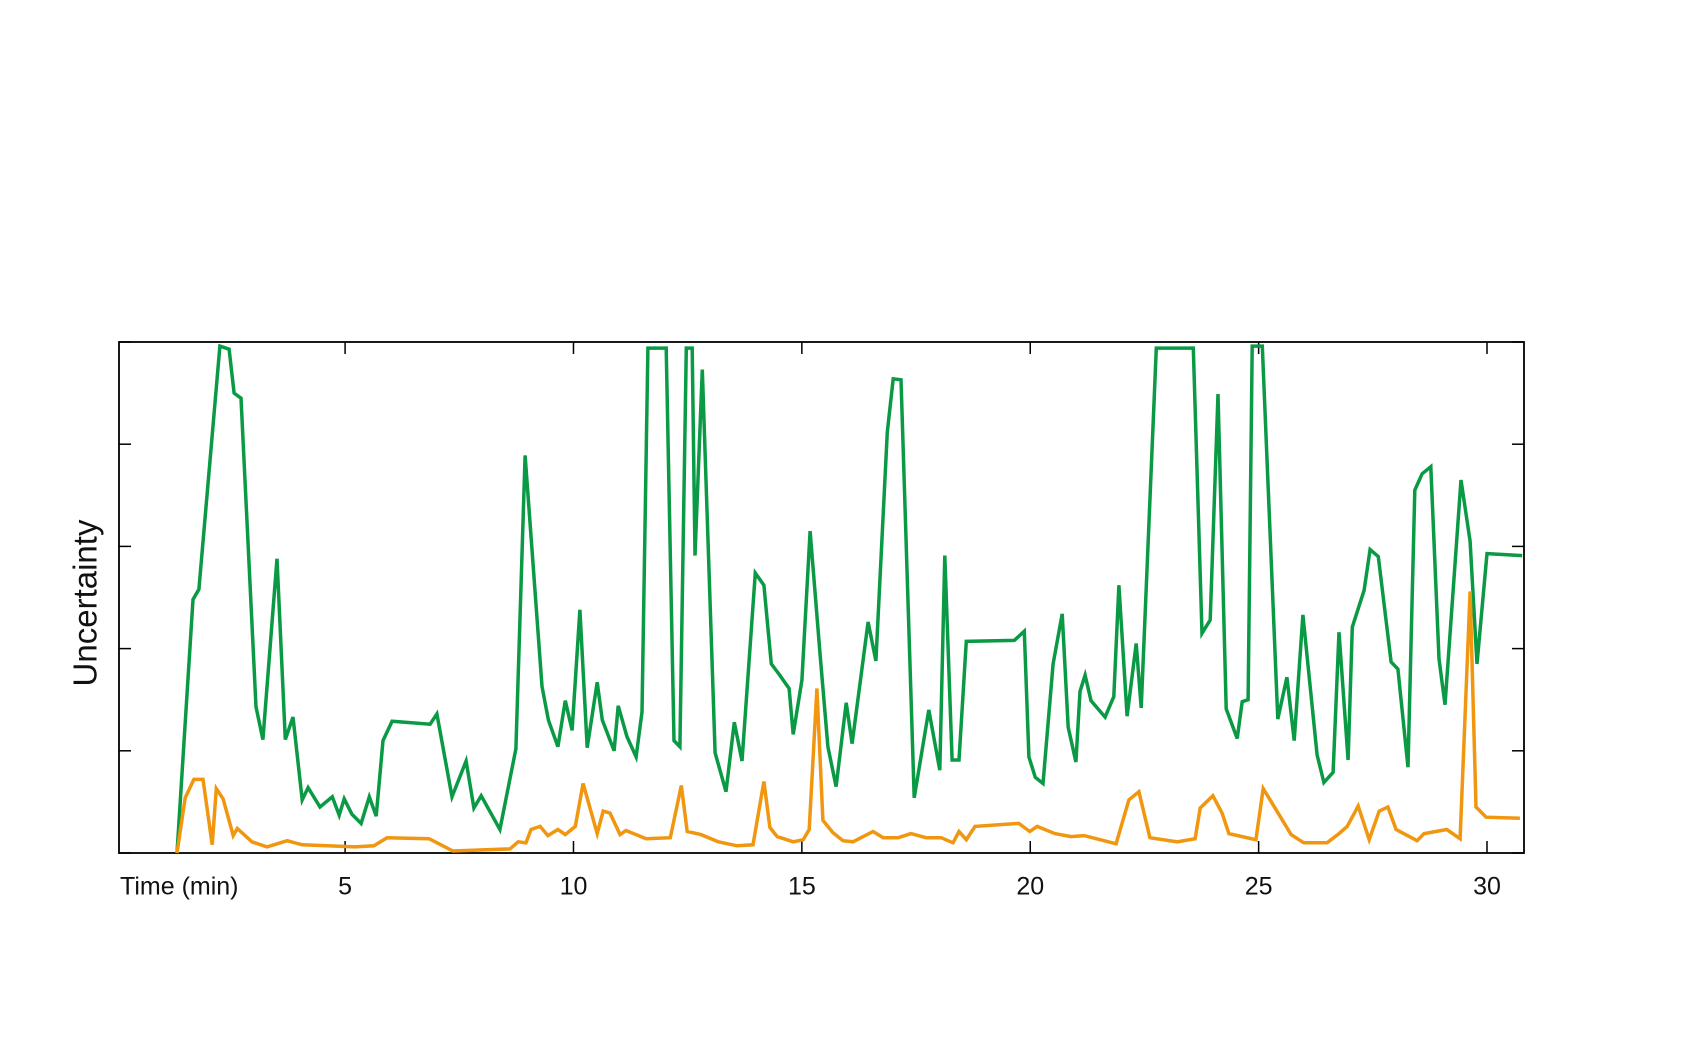 The height and width of the screenshot is (1042, 1708). What do you see at coordinates (345, 887) in the screenshot?
I see `x-tick-label: 5` at bounding box center [345, 887].